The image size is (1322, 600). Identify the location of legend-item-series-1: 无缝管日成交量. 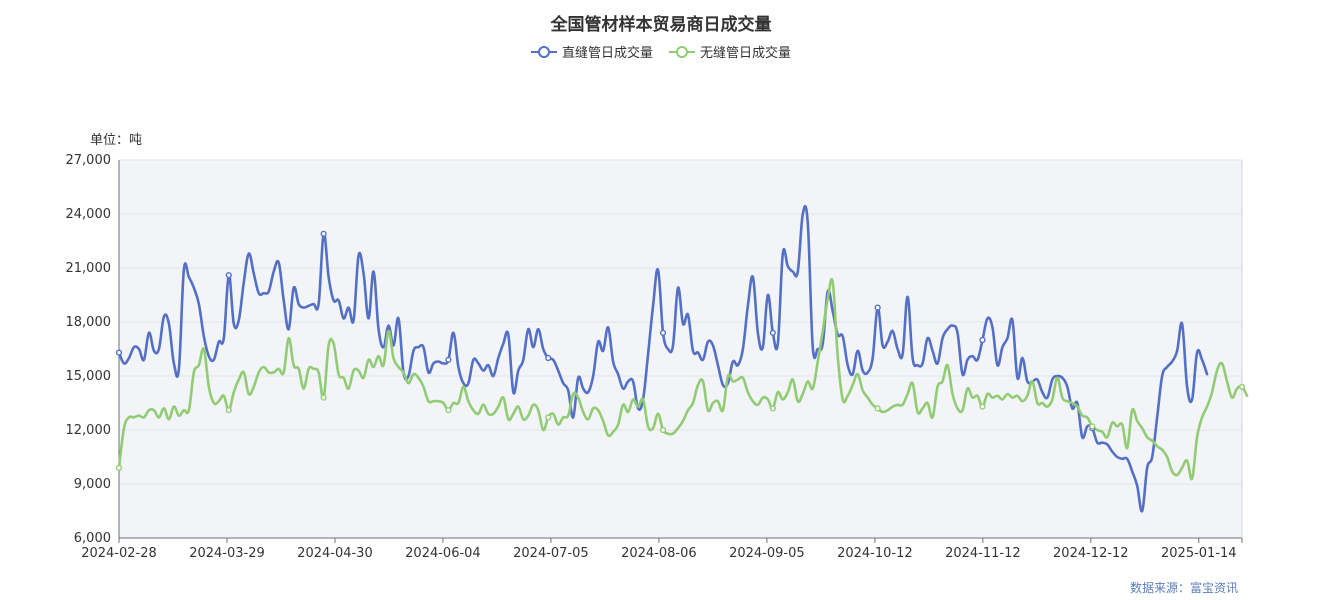
(730, 51).